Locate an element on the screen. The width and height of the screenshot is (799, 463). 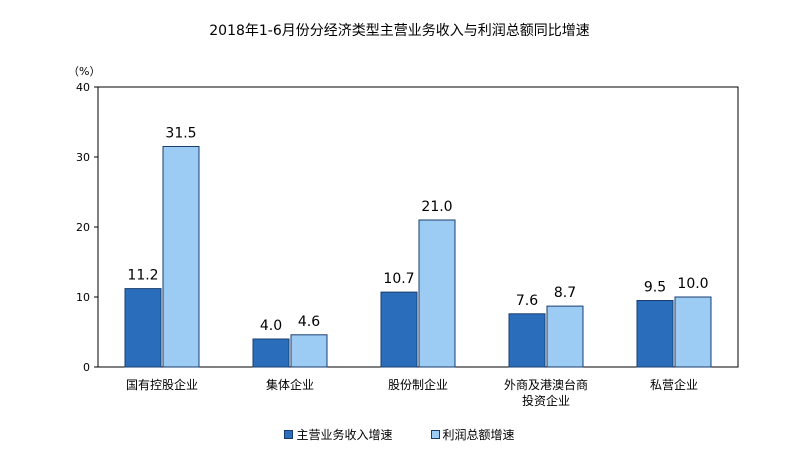
legend-label-revenue: 主营业务收入增速 is located at coordinates (344, 435).